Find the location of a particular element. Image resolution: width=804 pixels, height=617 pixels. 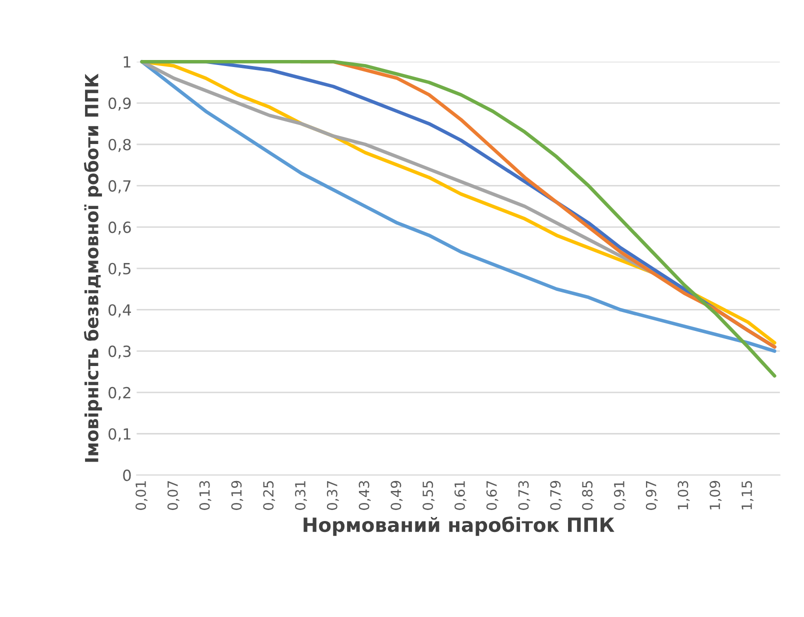

y-tick-label: 0,8 is located at coordinates (119, 145).